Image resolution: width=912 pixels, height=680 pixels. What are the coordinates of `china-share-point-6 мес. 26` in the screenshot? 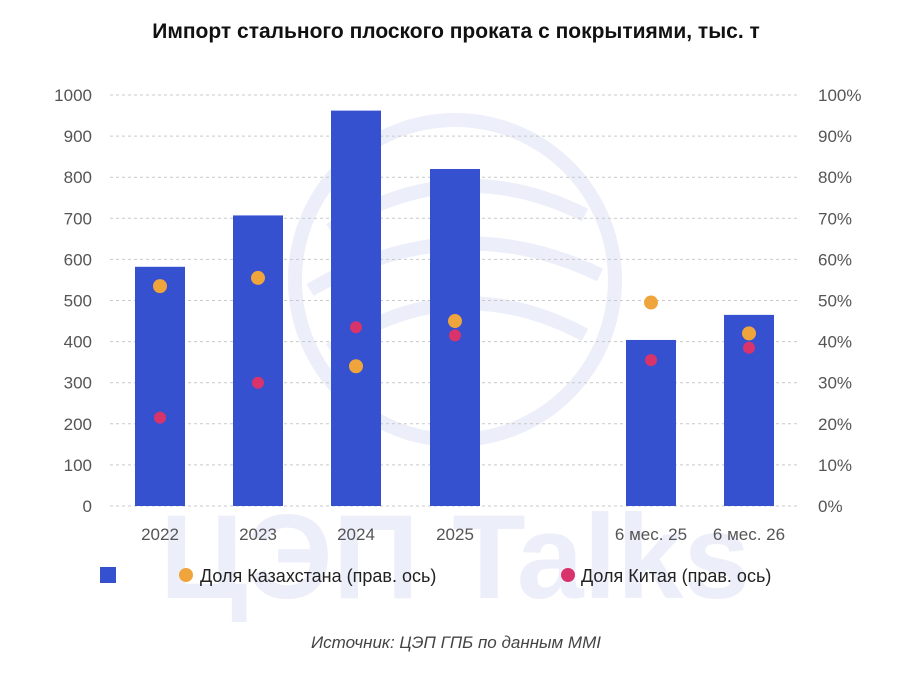 It's located at (749, 347).